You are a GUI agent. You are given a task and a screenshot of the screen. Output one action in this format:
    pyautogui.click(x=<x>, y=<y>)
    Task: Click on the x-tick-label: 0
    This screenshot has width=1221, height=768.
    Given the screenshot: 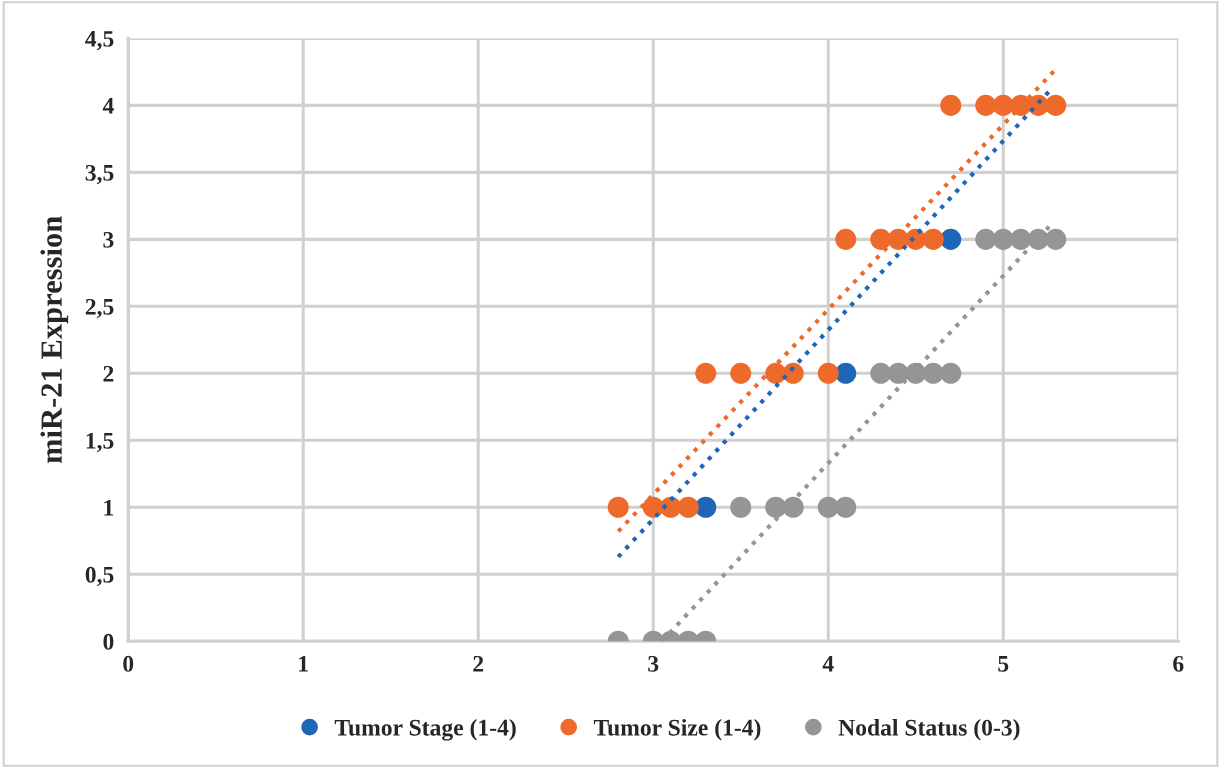 What is the action you would take?
    pyautogui.click(x=128, y=663)
    